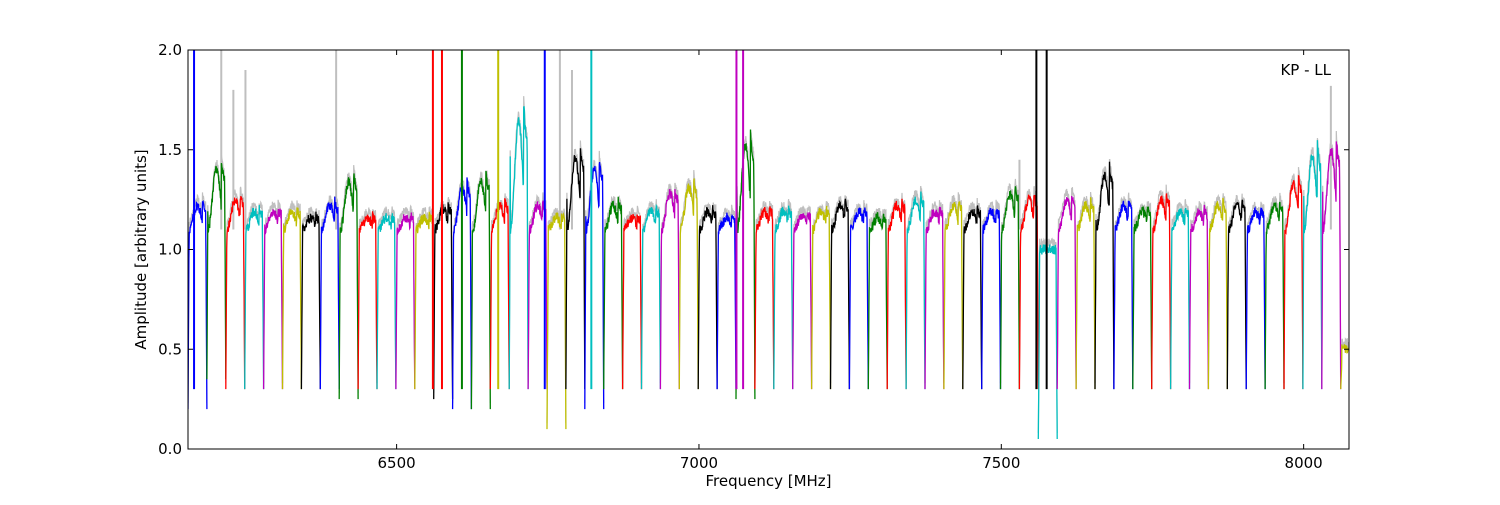 The height and width of the screenshot is (505, 1500). Describe the element at coordinates (397, 463) in the screenshot. I see `x-tick-label: 6500` at that location.